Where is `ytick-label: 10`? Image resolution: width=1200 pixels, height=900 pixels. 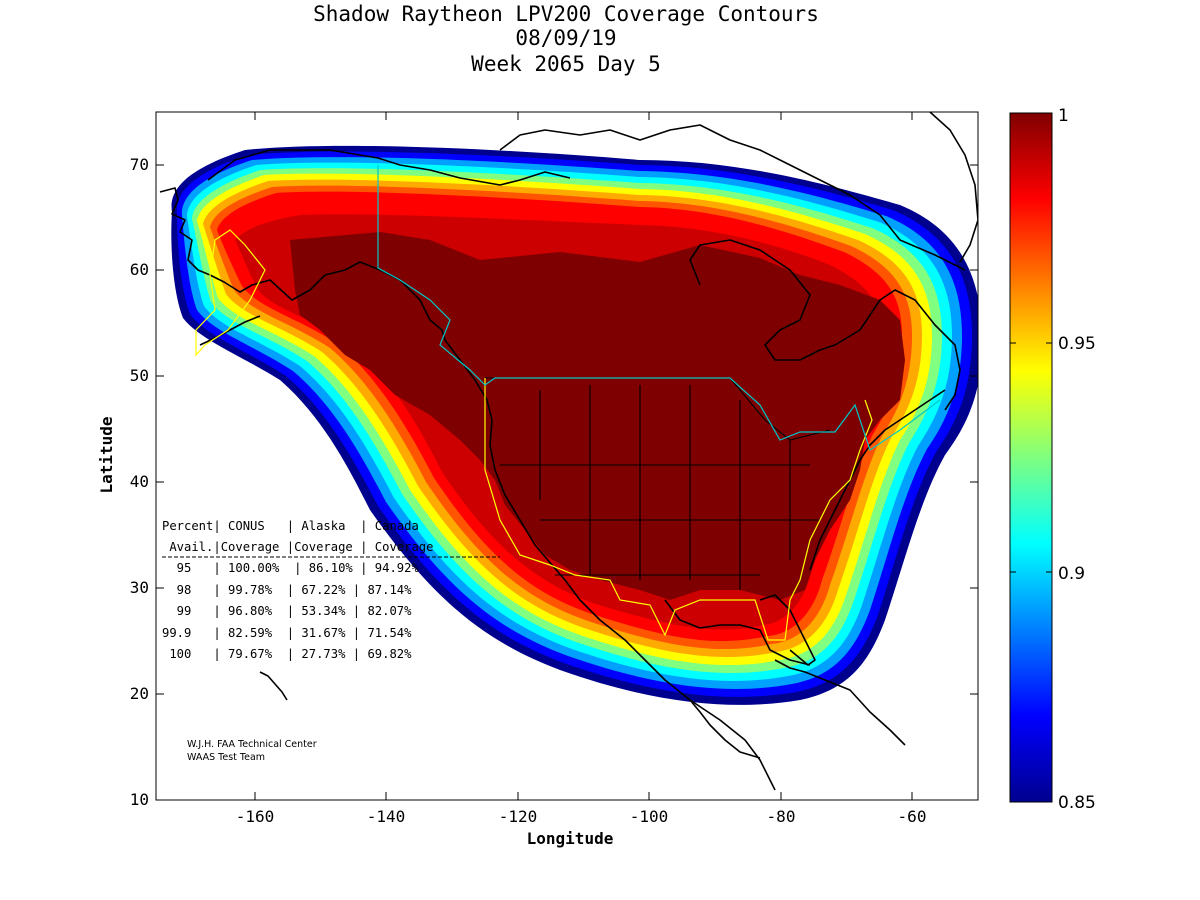
ytick-label: 10 is located at coordinates (139, 799).